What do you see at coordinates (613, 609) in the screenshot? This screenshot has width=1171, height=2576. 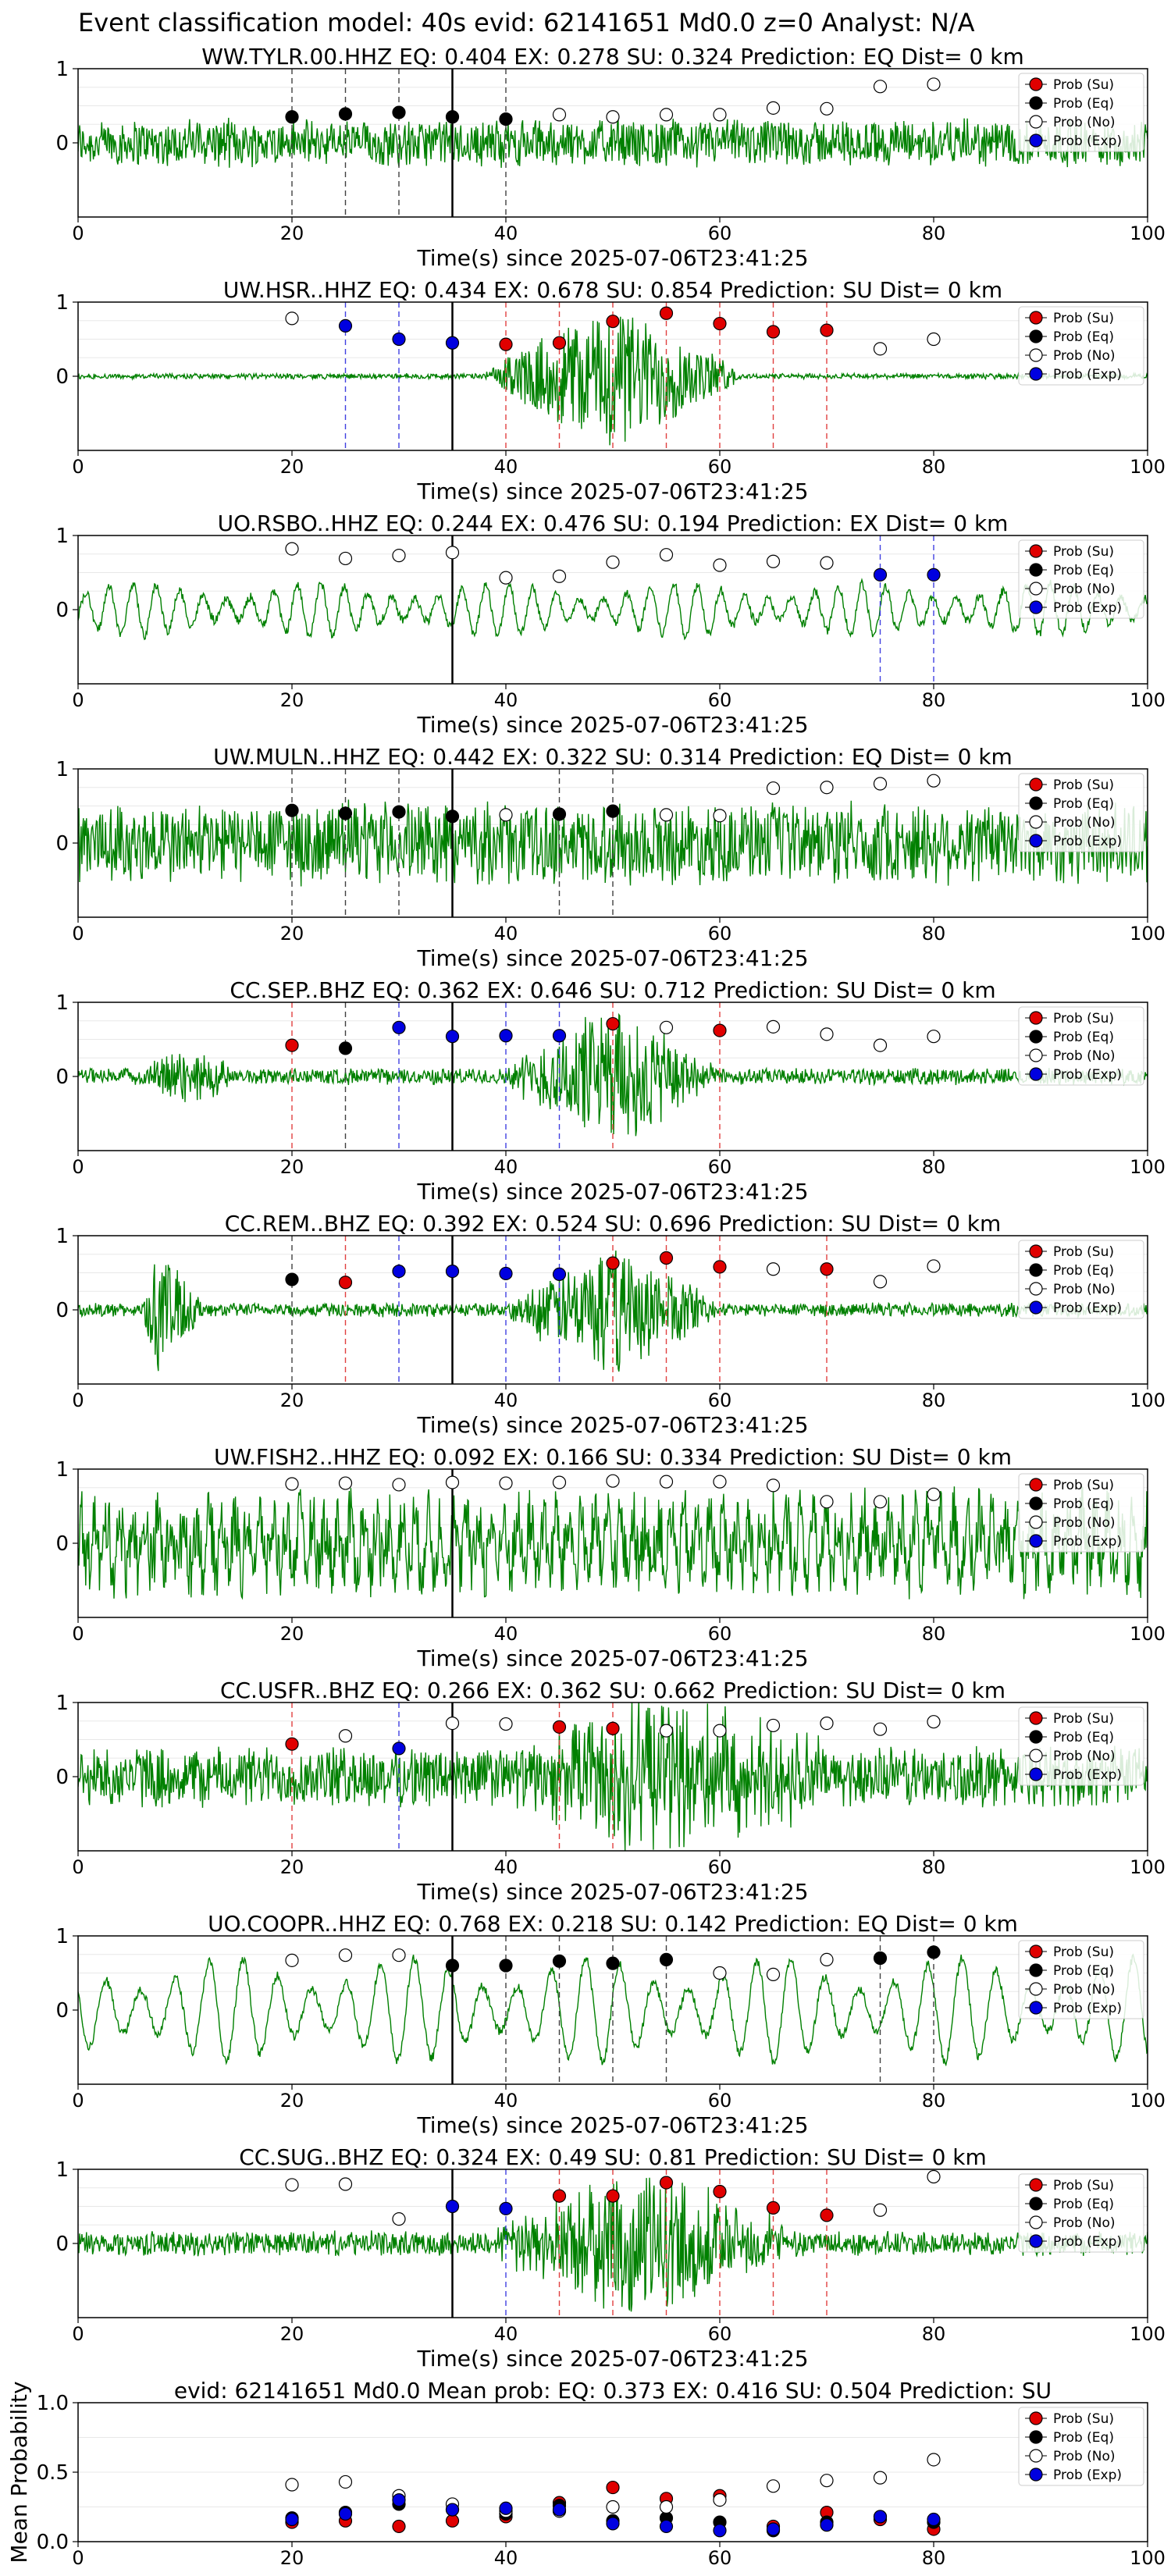 I see `waveform-group` at bounding box center [613, 609].